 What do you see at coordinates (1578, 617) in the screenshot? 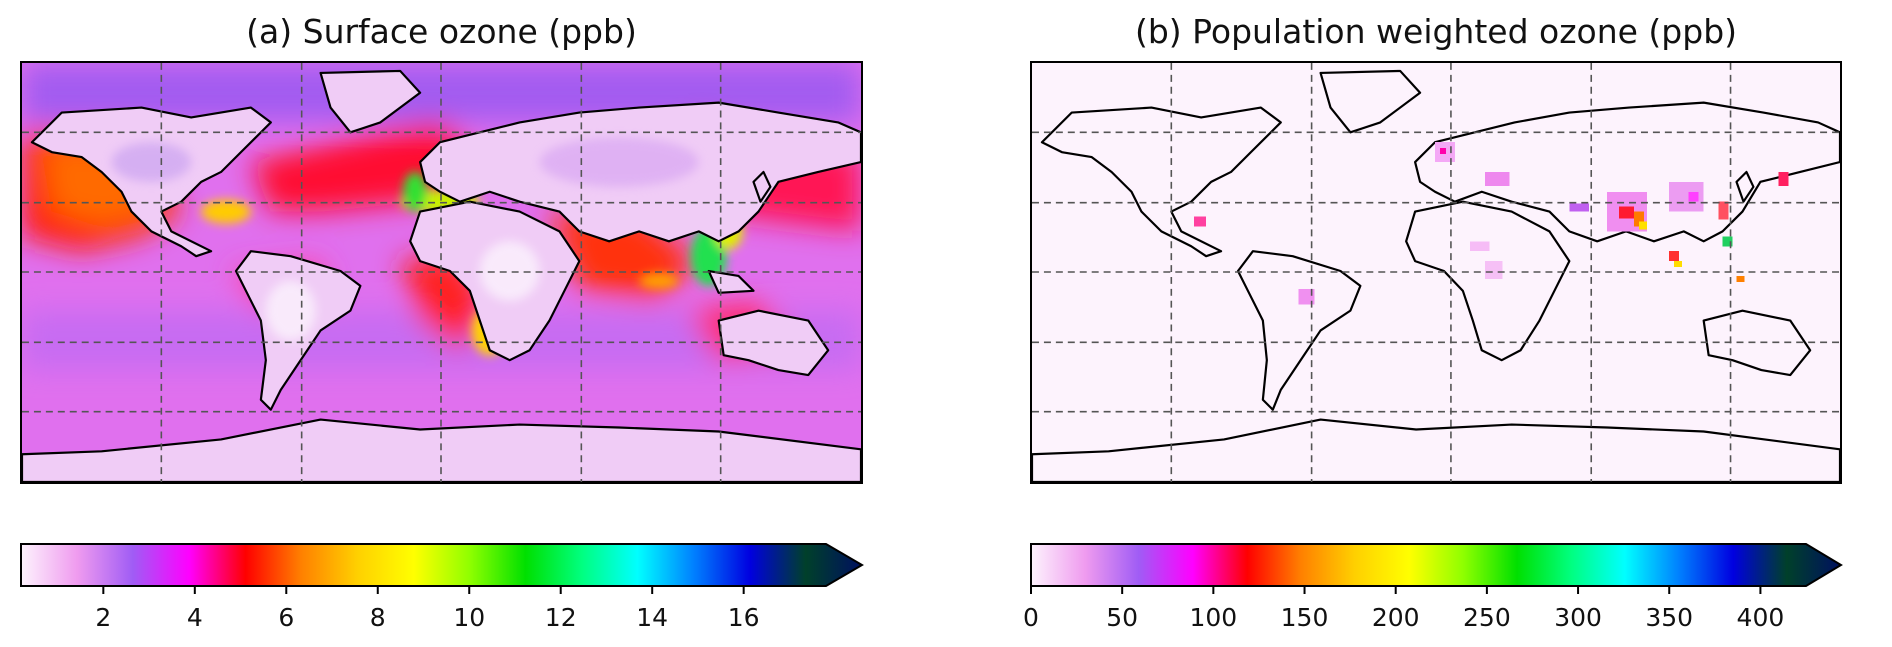
I see `colorbar-tick-label: 300` at bounding box center [1578, 617].